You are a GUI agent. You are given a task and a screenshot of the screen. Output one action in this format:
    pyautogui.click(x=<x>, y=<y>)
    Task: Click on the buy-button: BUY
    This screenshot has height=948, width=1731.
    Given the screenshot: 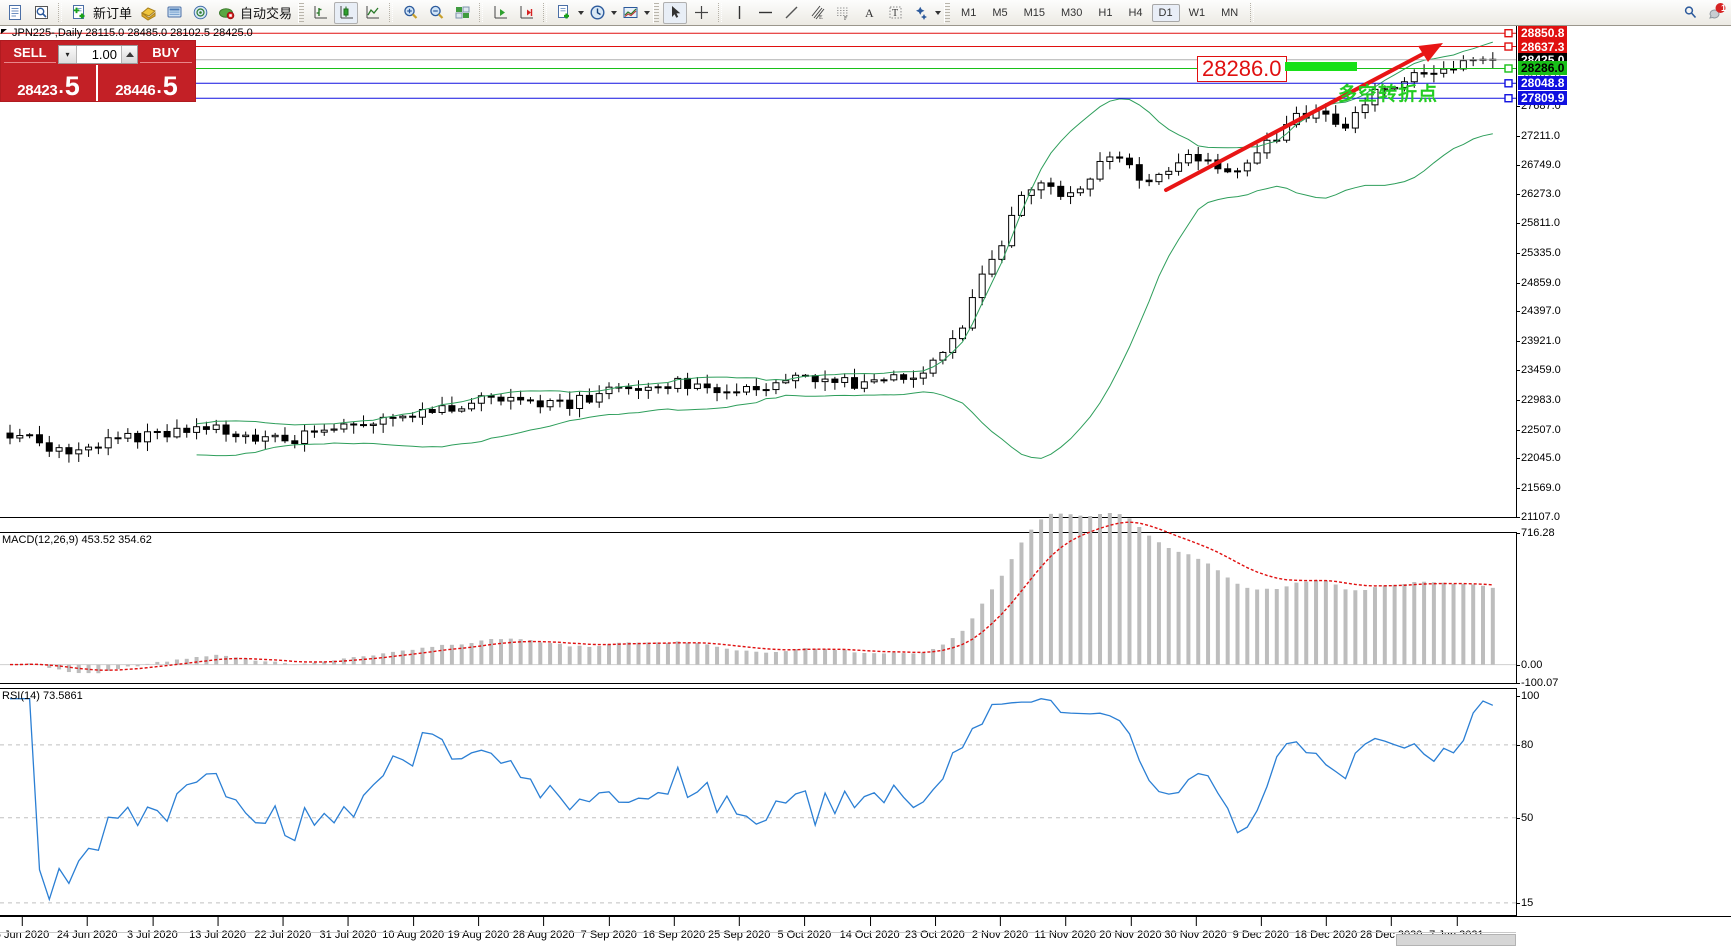 What is the action you would take?
    pyautogui.click(x=166, y=54)
    